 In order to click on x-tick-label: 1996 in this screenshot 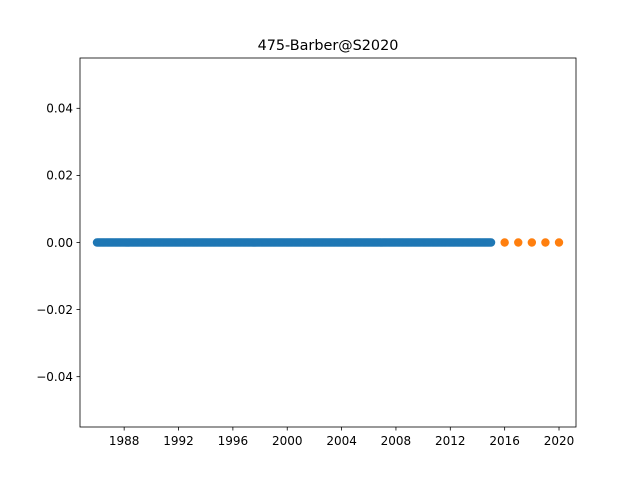, I will do `click(233, 441)`.